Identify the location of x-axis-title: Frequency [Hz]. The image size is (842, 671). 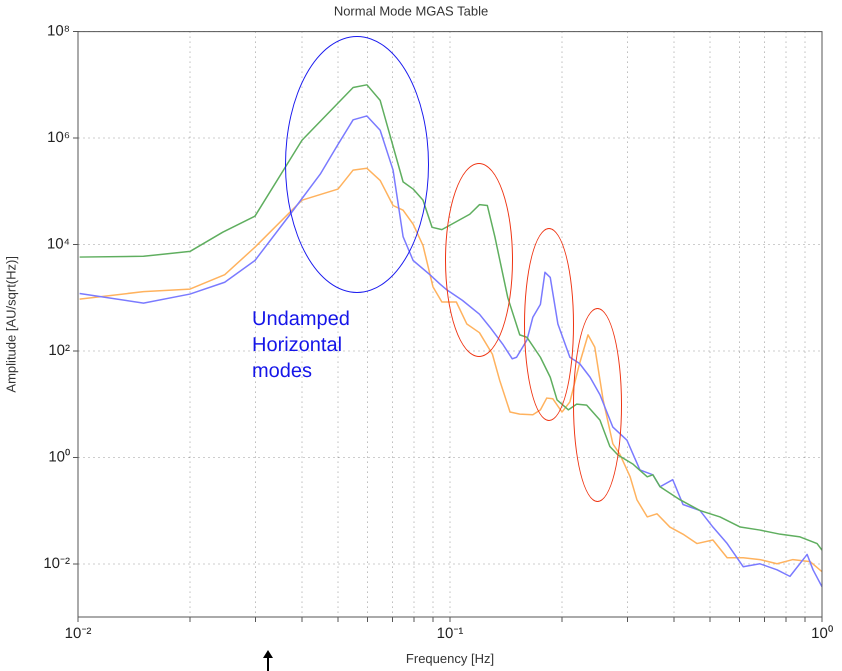
(450, 658).